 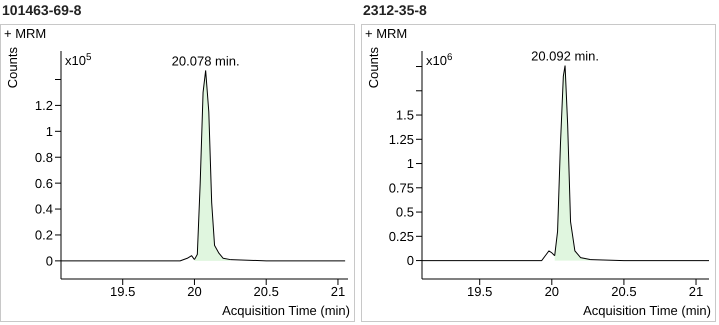 I want to click on y-tick-label: 0.75, so click(x=401, y=188).